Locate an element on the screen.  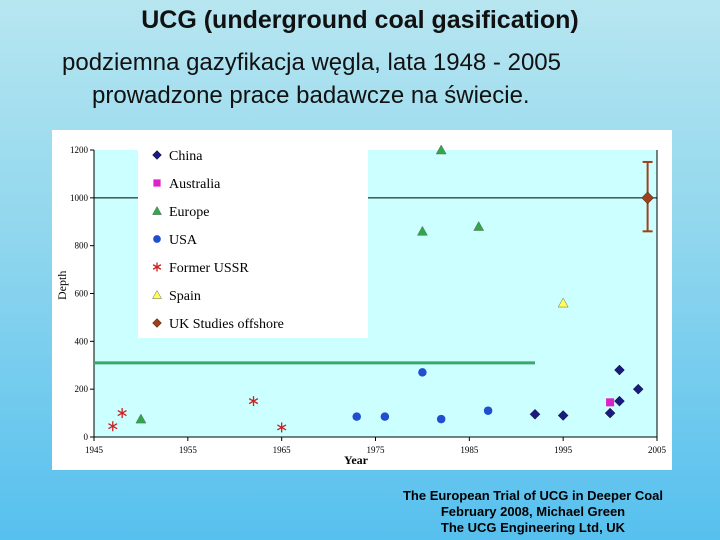
x-tick-label: 1965 is located at coordinates (282, 450).